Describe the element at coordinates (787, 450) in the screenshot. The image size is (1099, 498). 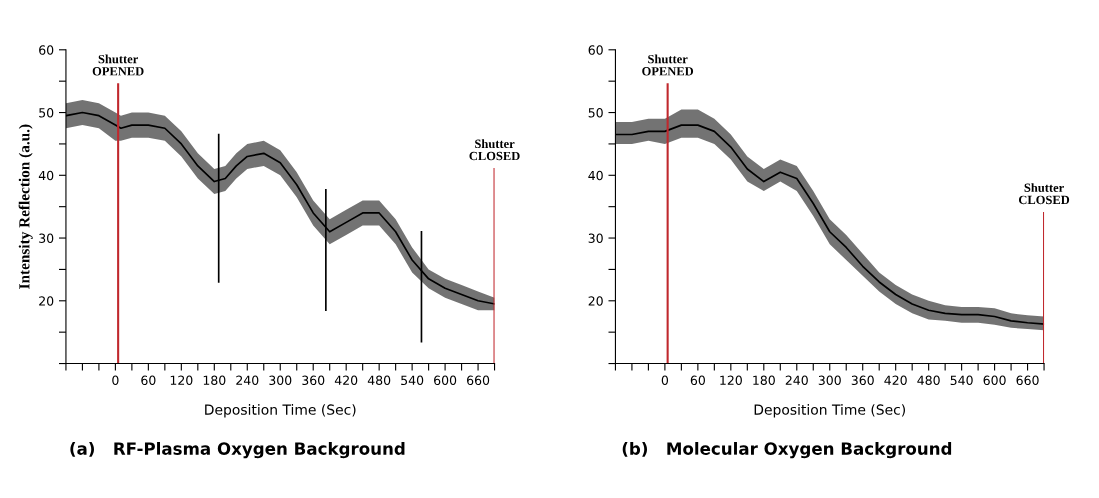
I see `text: (b) Molecular Oxygen Background` at that location.